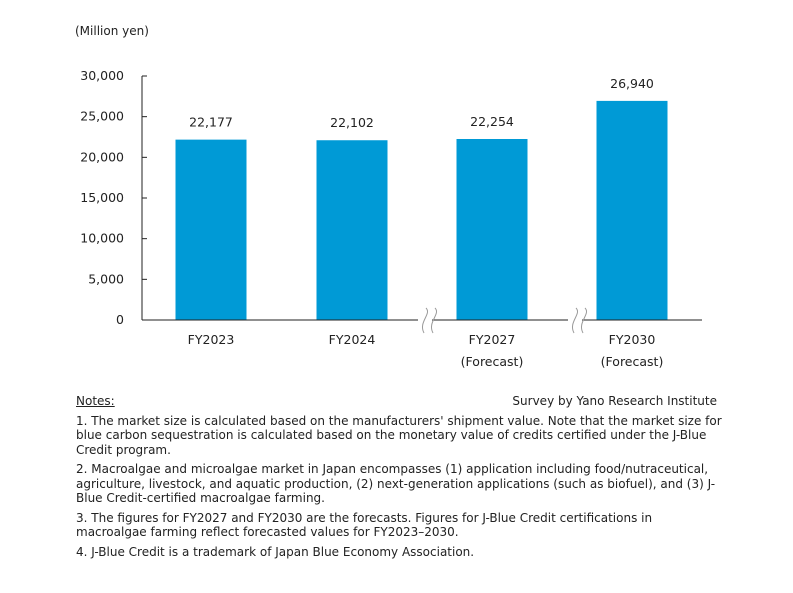 The width and height of the screenshot is (793, 593). Describe the element at coordinates (106, 278) in the screenshot. I see `y-tick-label: 5,000` at that location.